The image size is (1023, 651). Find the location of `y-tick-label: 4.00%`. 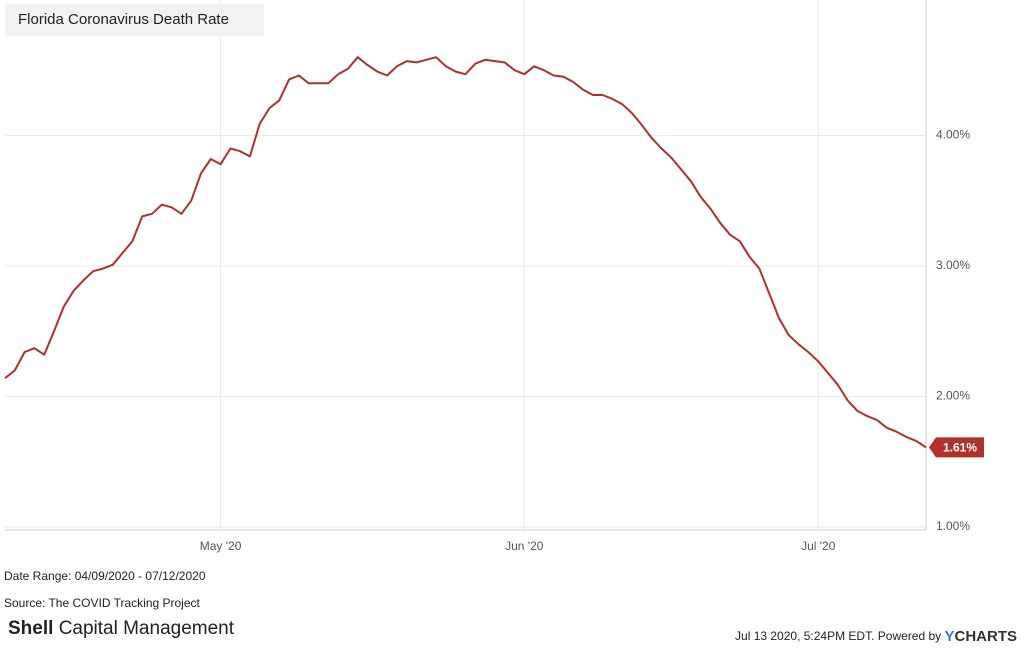

y-tick-label: 4.00% is located at coordinates (953, 135).